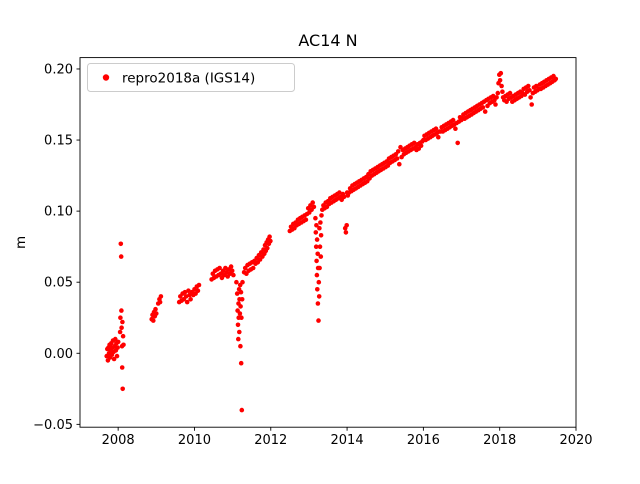  Describe the element at coordinates (188, 79) in the screenshot. I see `legend-label: repro2018a (IGS14)` at that location.